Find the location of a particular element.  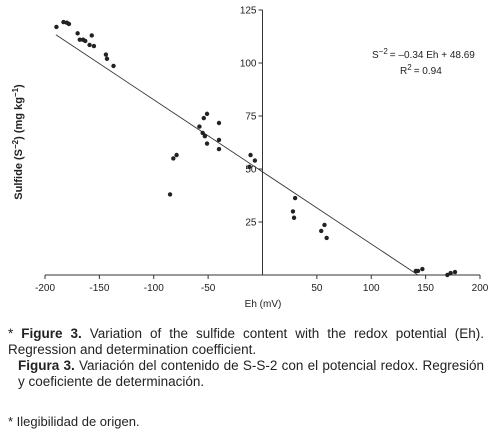

x-axis-label: Eh (mV) is located at coordinates (263, 304).